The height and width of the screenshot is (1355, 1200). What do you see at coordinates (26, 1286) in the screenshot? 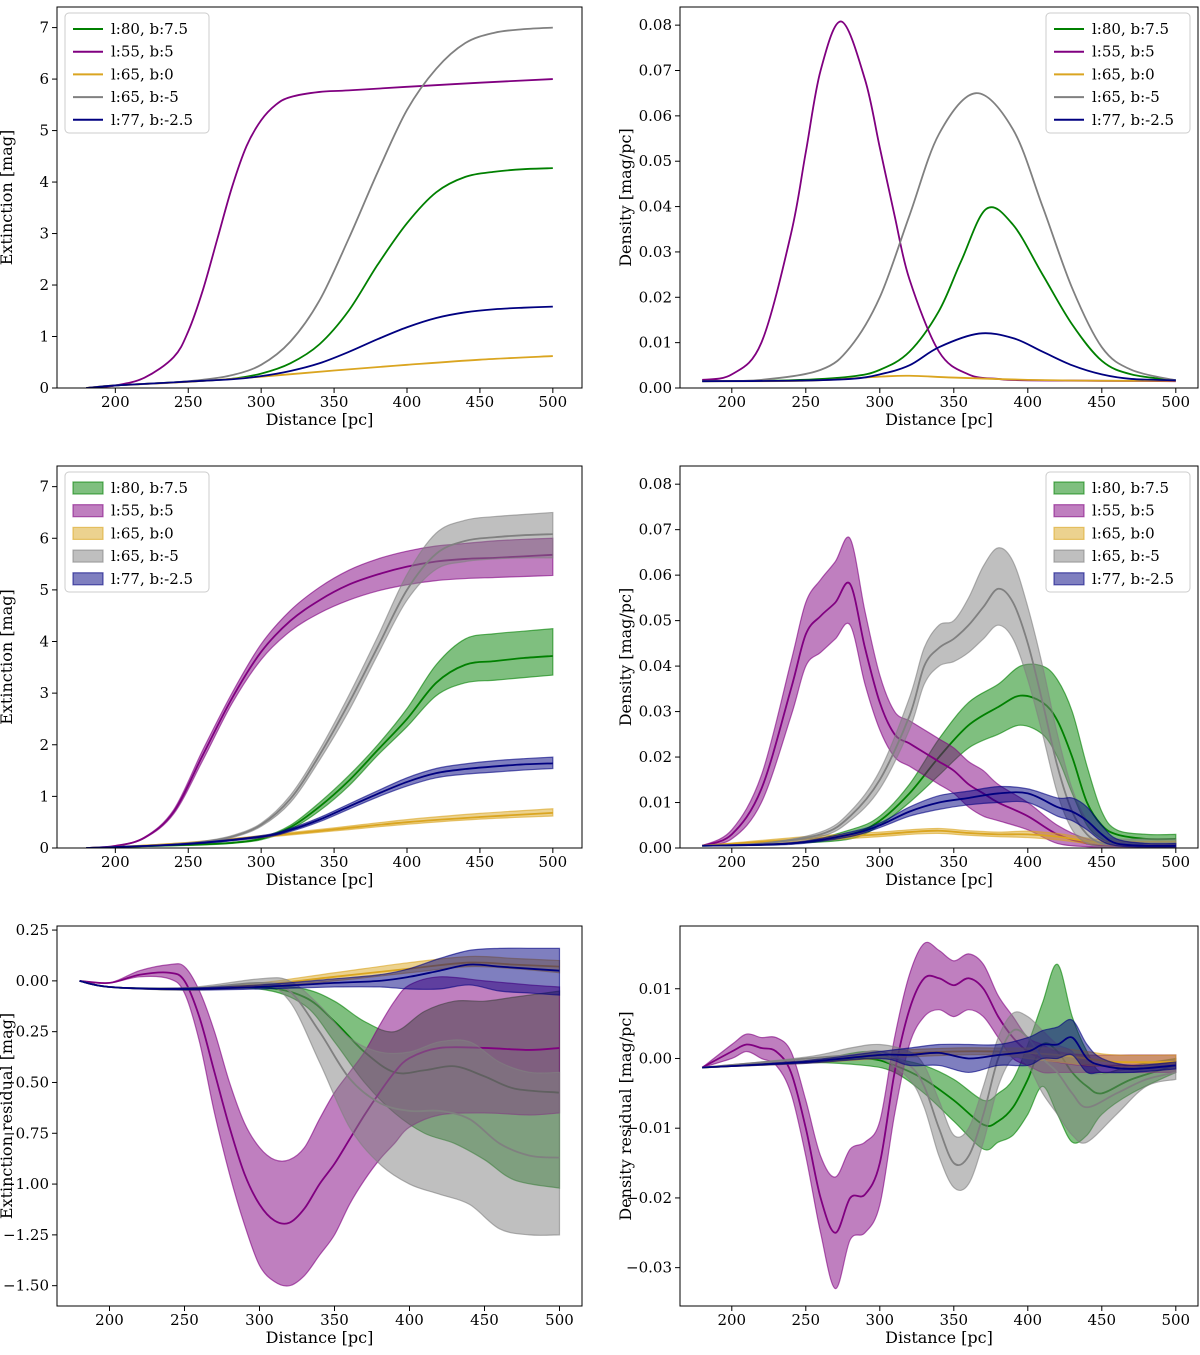
I see `y-tick-label: −1.50` at bounding box center [26, 1286].